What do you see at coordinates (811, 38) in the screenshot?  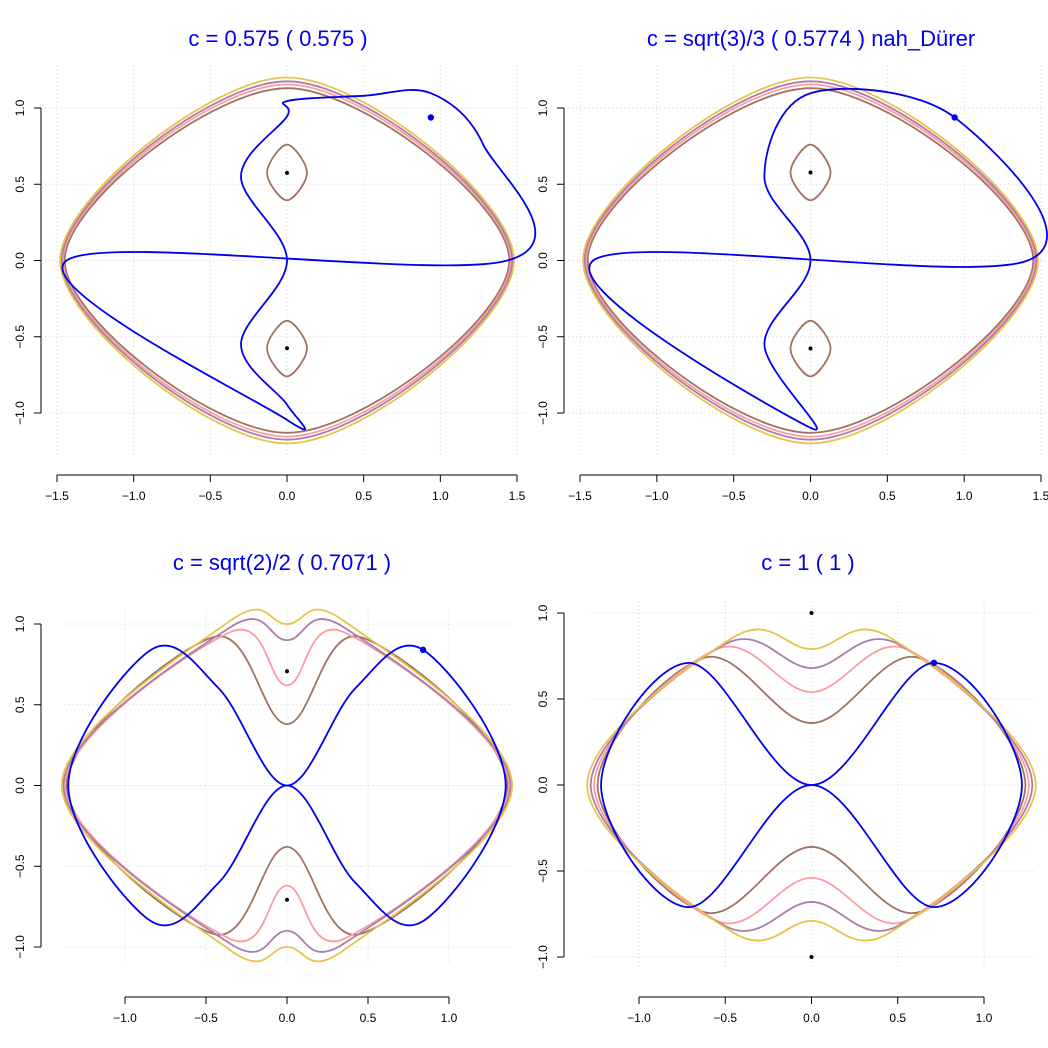 I see `chart-title: c = sqrt(3)/3 ( 0.5774 ) nah_Dürer` at bounding box center [811, 38].